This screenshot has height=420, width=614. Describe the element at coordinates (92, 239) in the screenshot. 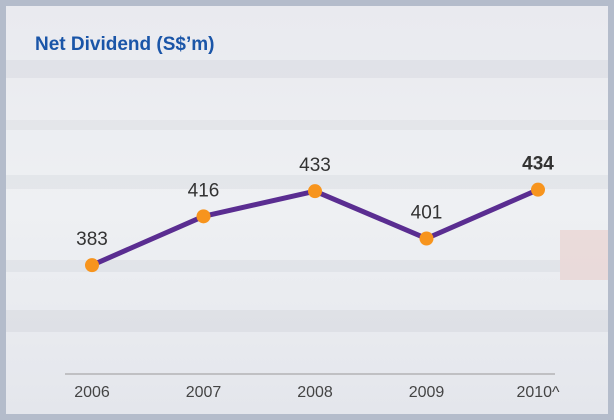

I see `data-label: 383` at that location.